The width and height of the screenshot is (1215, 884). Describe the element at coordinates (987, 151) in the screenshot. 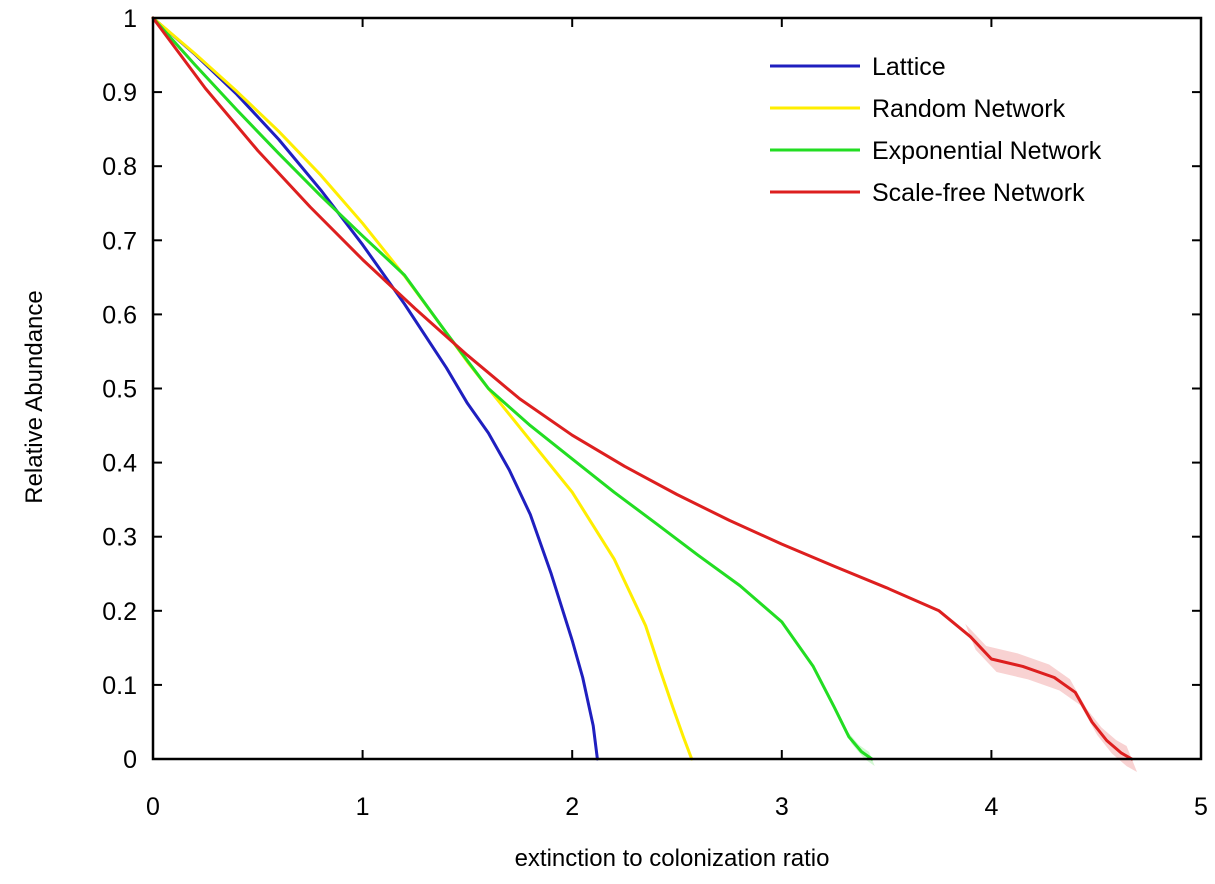

I see `legend-label: Exponential Network` at that location.